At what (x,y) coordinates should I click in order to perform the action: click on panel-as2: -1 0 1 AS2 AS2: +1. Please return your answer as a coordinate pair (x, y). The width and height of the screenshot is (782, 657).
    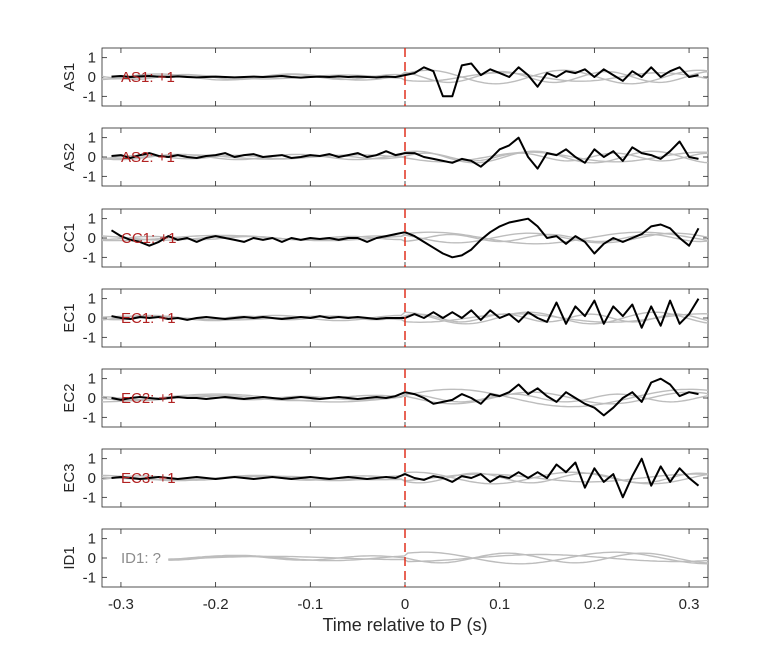
    Looking at the image, I should click on (385, 157).